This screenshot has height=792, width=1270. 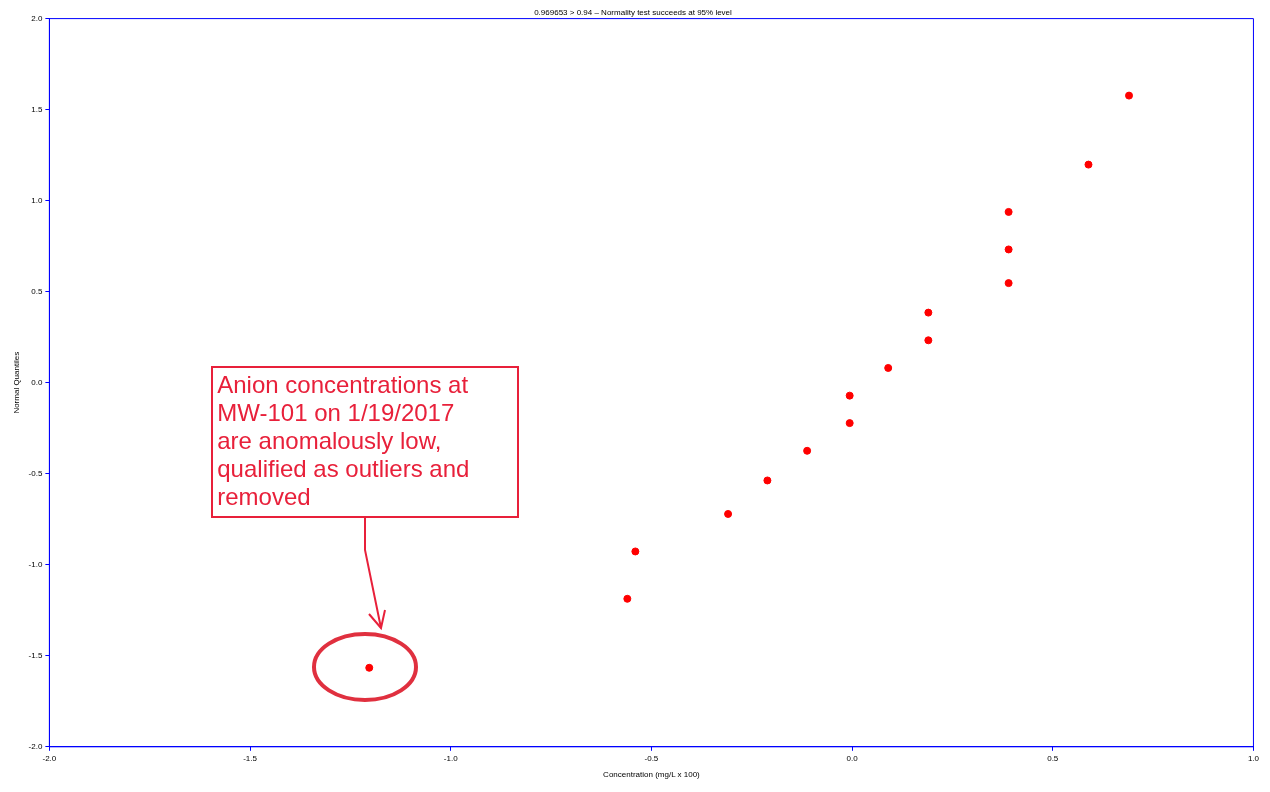 I want to click on y-tick-label: 2.0, so click(x=37, y=18).